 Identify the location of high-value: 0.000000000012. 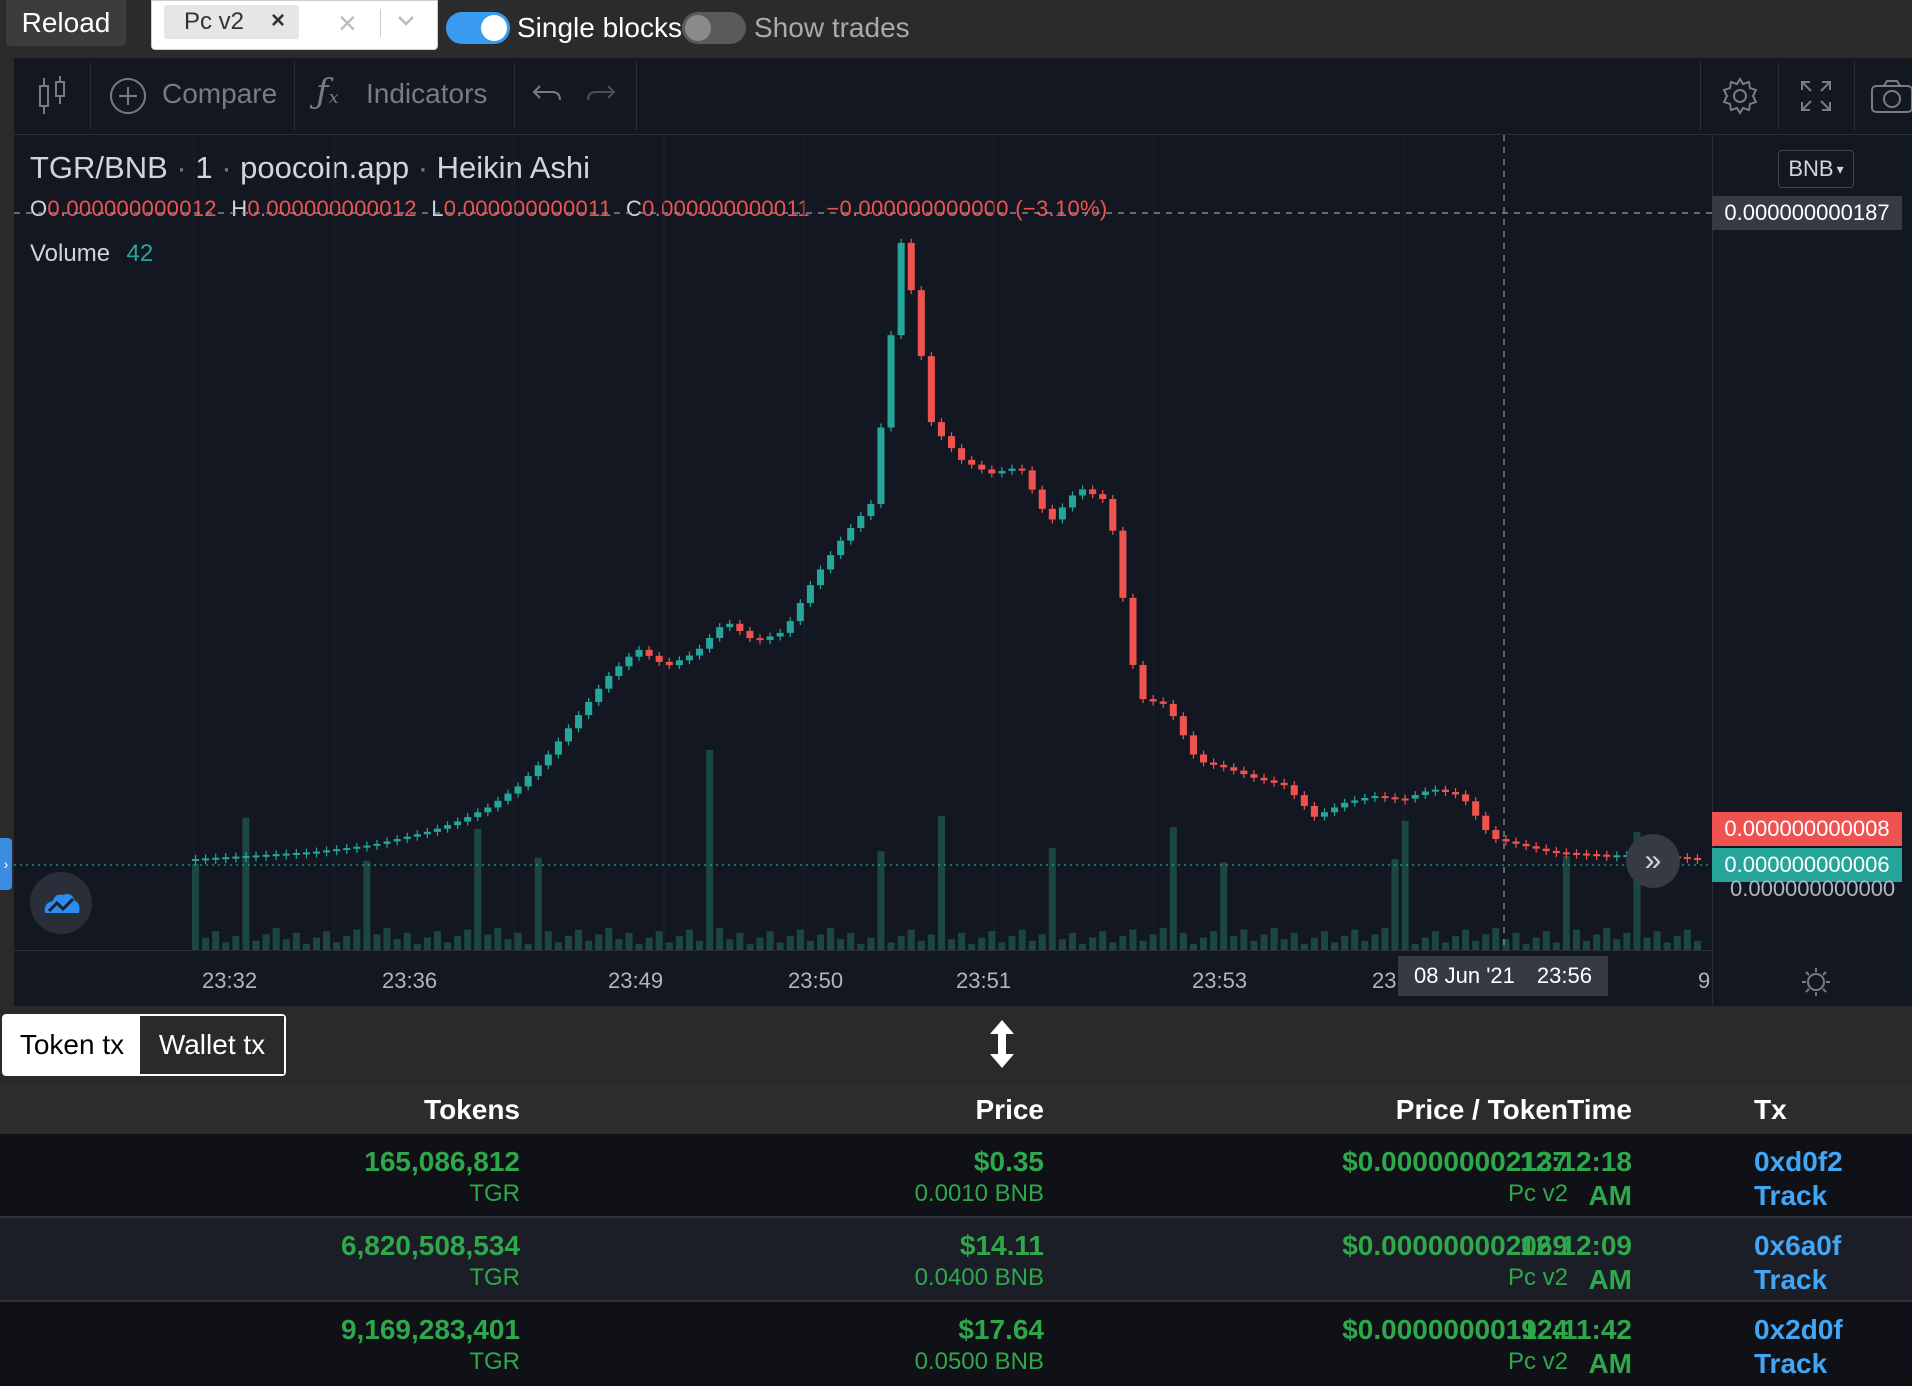
(332, 208).